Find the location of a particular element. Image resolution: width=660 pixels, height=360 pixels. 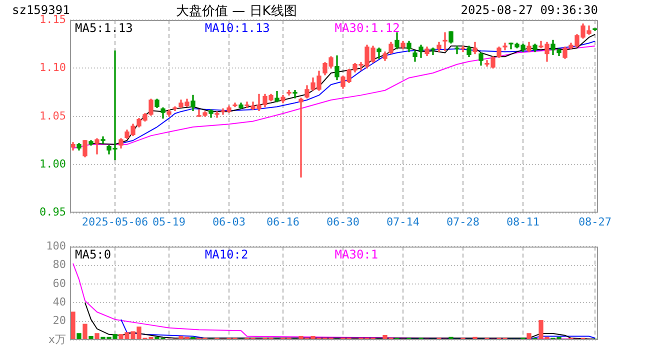

text: MA10:2 is located at coordinates (226, 255).